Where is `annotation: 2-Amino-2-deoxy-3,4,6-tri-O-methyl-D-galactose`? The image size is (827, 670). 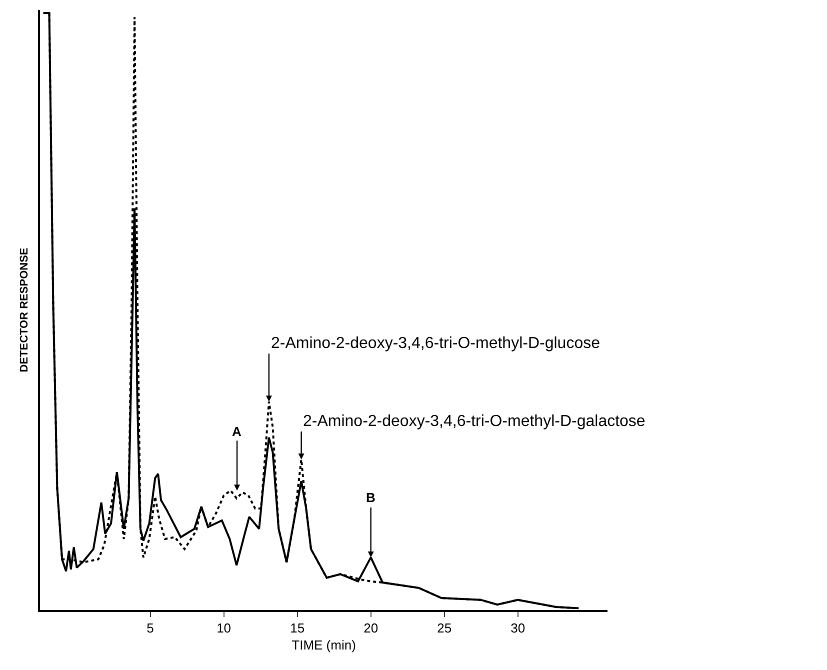 annotation: 2-Amino-2-deoxy-3,4,6-tri-O-methyl-D-galactose is located at coordinates (474, 421).